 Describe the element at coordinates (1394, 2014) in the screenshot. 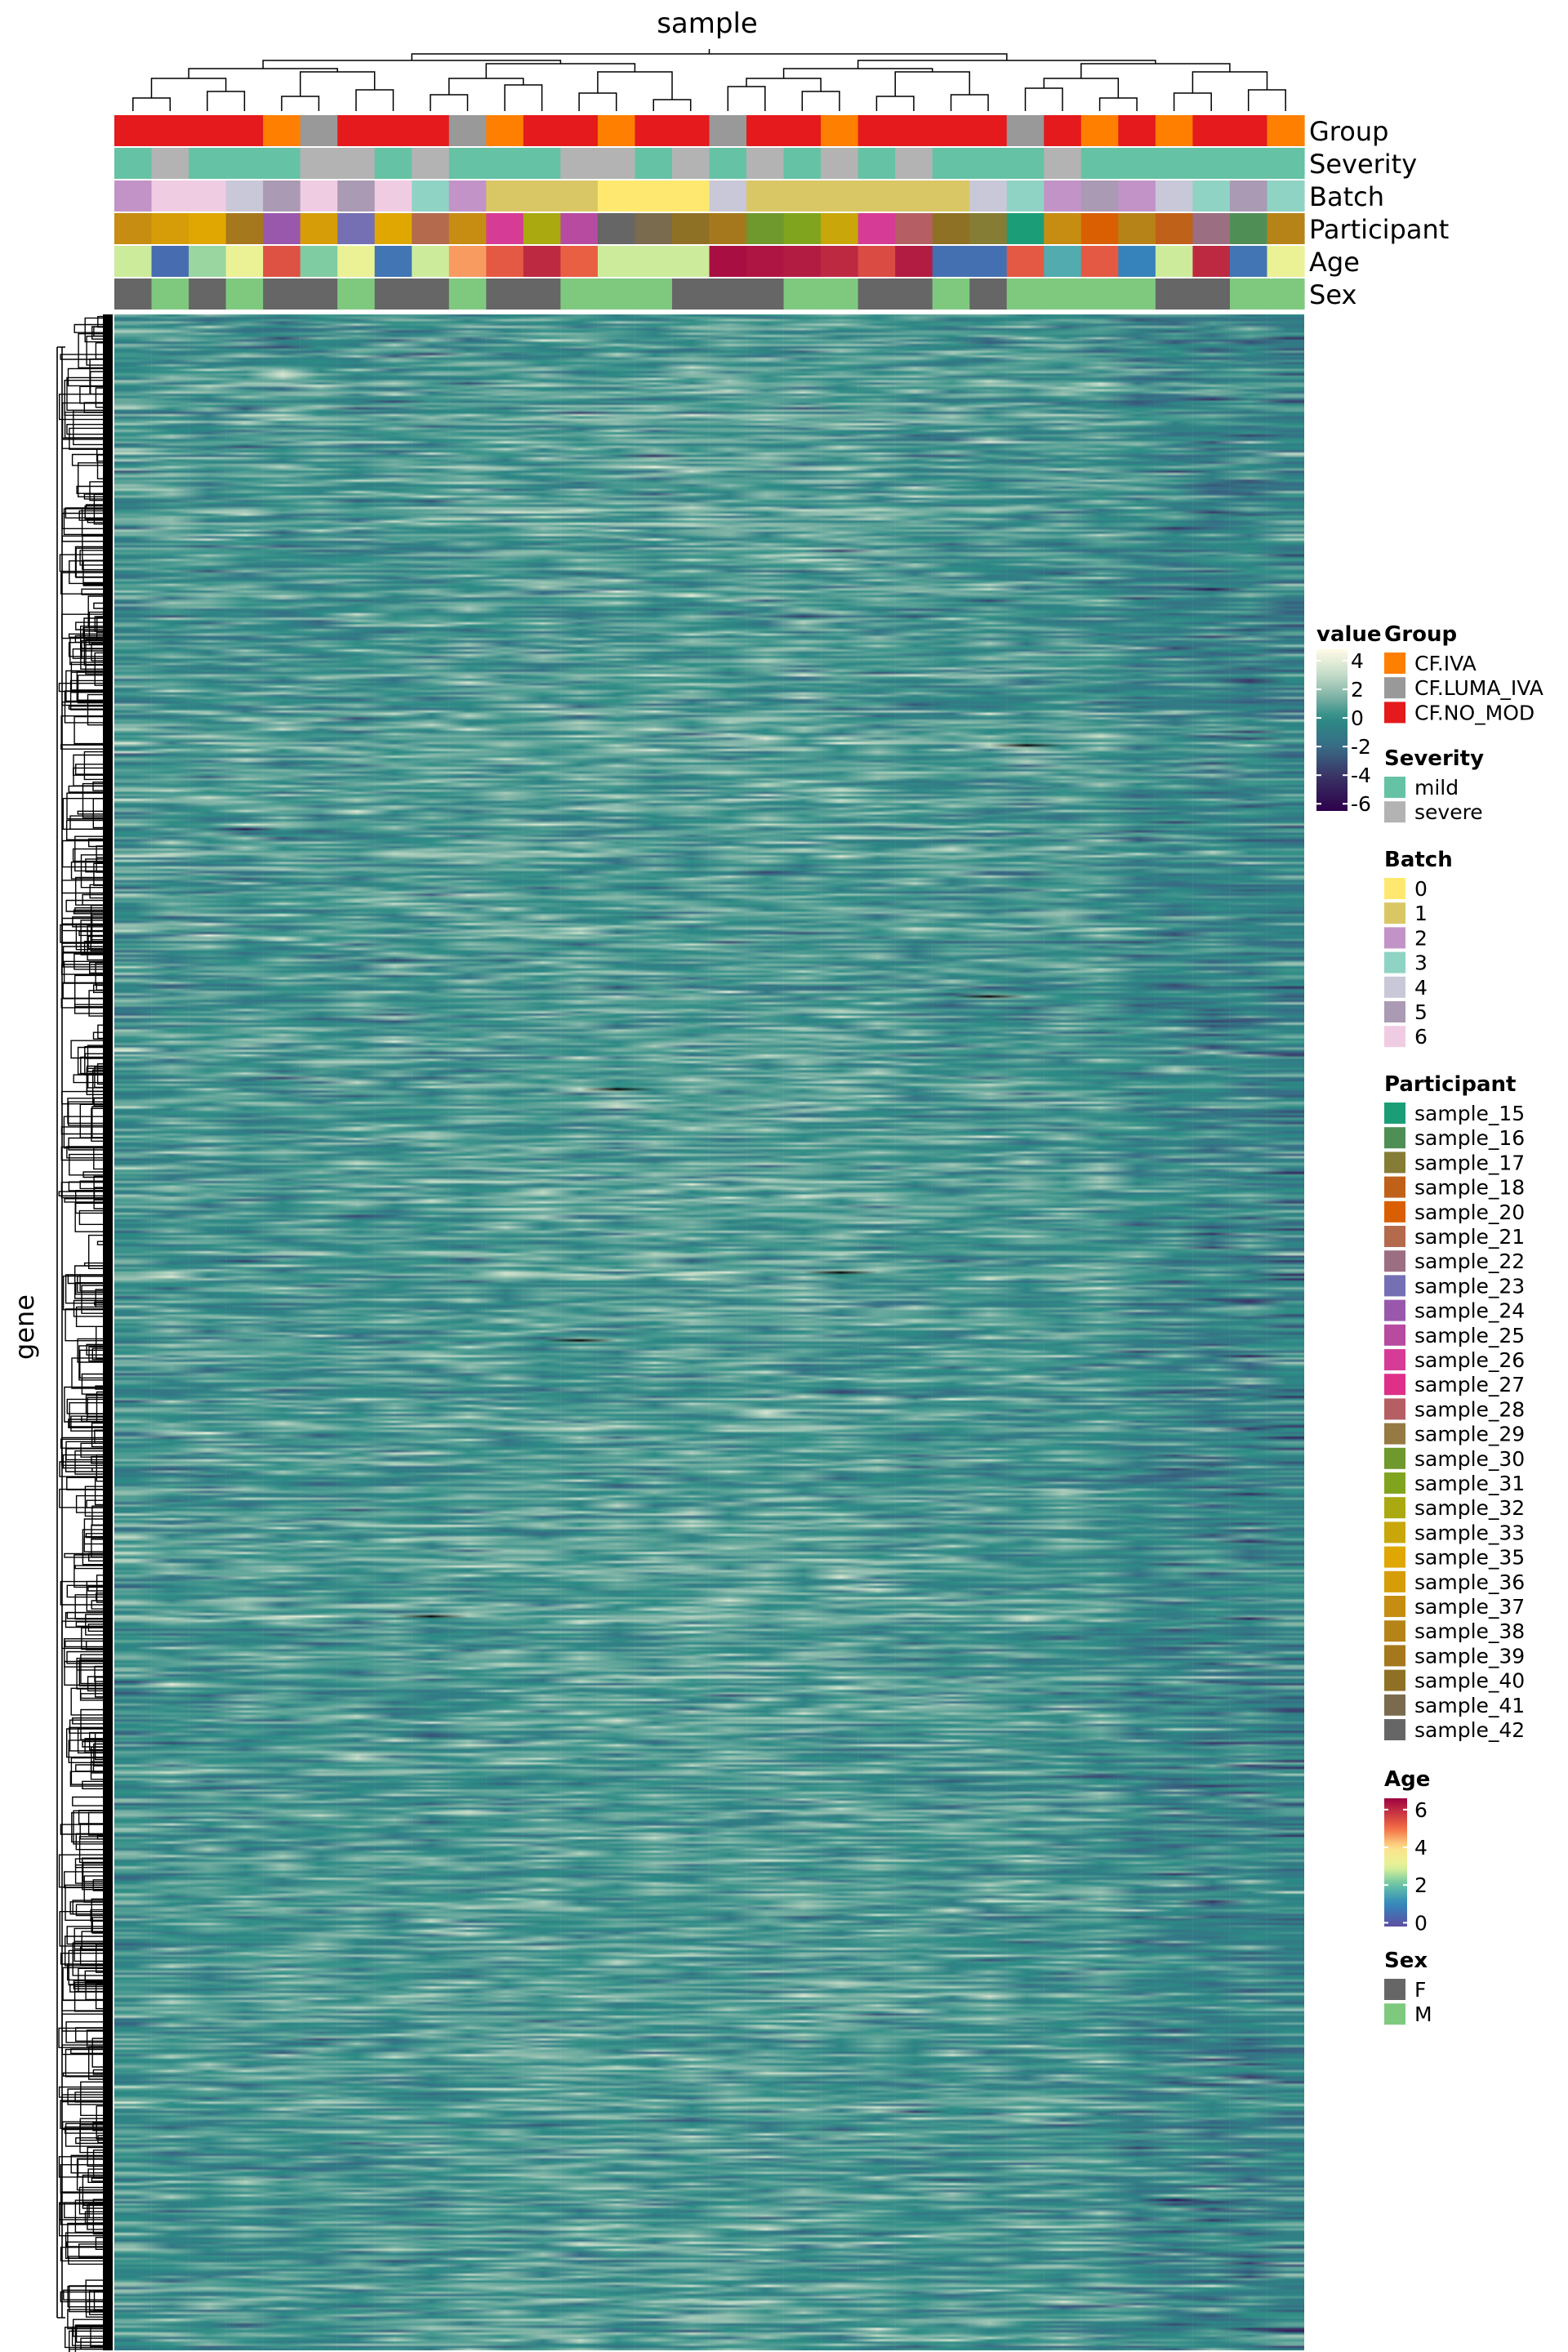

I see `legend-sex-swatch` at that location.